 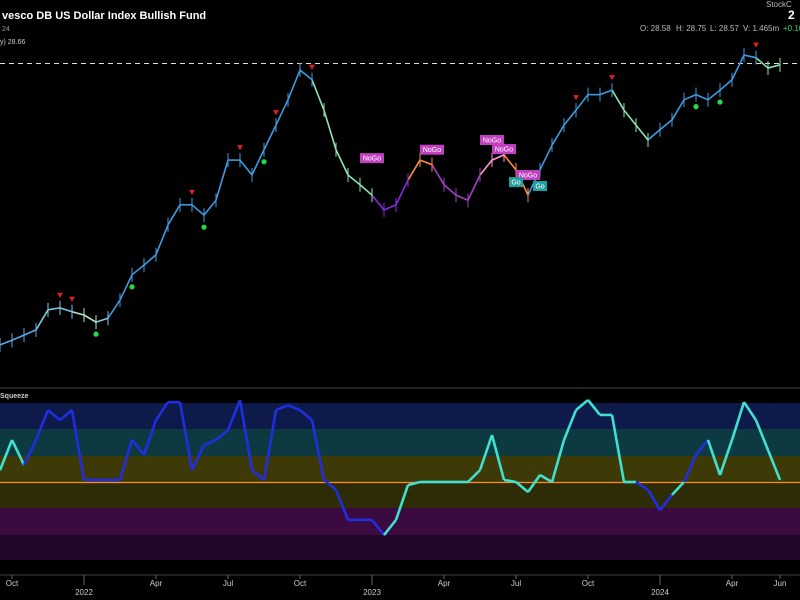 What do you see at coordinates (724, 28) in the screenshot?
I see `ohlc-low: L: 28.57` at bounding box center [724, 28].